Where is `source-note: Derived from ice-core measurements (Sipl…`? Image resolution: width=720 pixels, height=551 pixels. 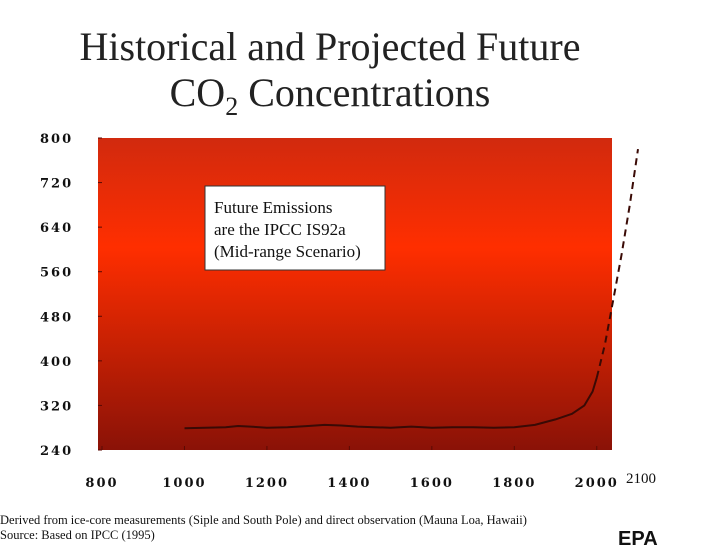
source-note: Derived from ice-core measurements (Sipl… is located at coordinates (360, 528).